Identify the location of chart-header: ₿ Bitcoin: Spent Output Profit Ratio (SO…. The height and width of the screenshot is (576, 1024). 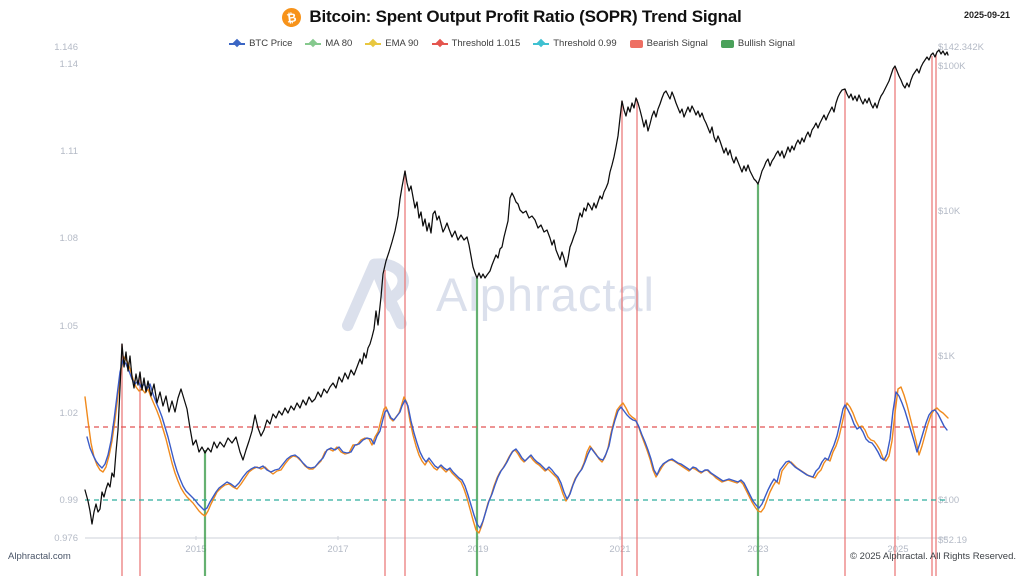
(512, 17).